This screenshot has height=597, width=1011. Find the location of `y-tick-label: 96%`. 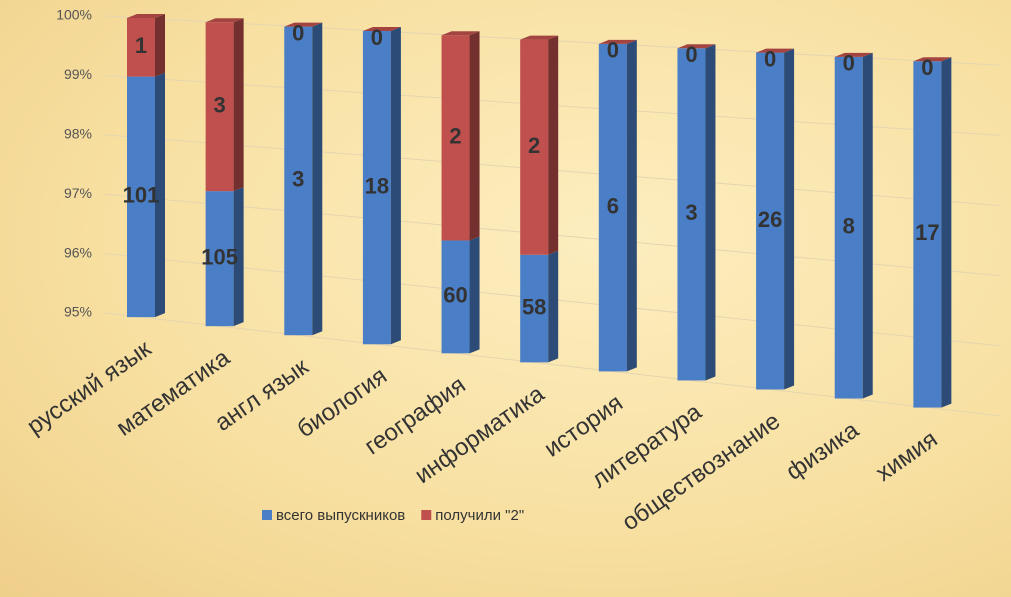

y-tick-label: 96% is located at coordinates (78, 252).